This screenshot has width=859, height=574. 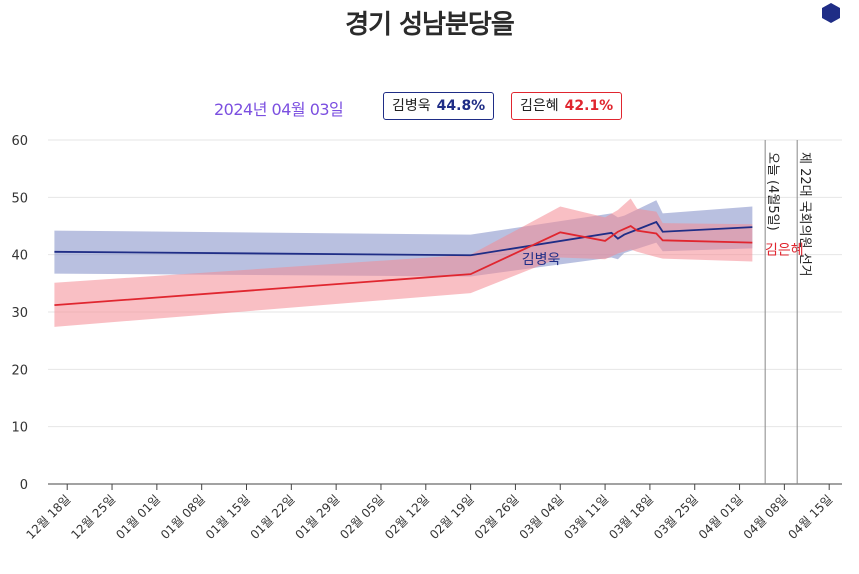 What do you see at coordinates (183, 517) in the screenshot?
I see `x-tick-label: 01월 08일` at bounding box center [183, 517].